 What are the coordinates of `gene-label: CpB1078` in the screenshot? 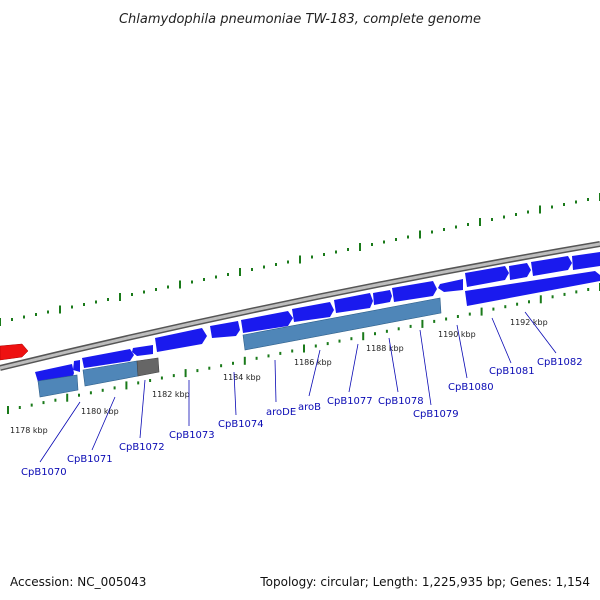 It's located at (401, 401).